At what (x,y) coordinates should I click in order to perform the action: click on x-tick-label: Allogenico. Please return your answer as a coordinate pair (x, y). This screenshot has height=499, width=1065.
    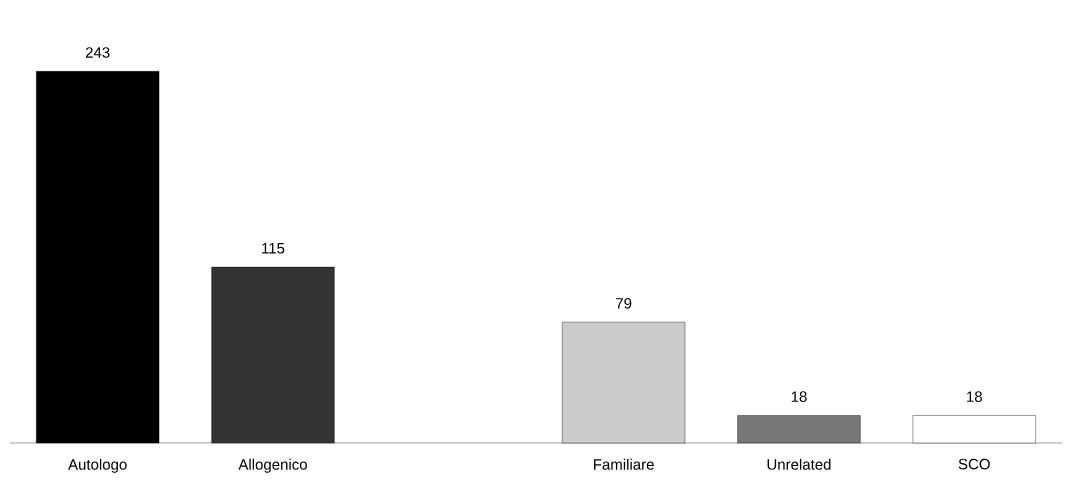
    Looking at the image, I should click on (272, 465).